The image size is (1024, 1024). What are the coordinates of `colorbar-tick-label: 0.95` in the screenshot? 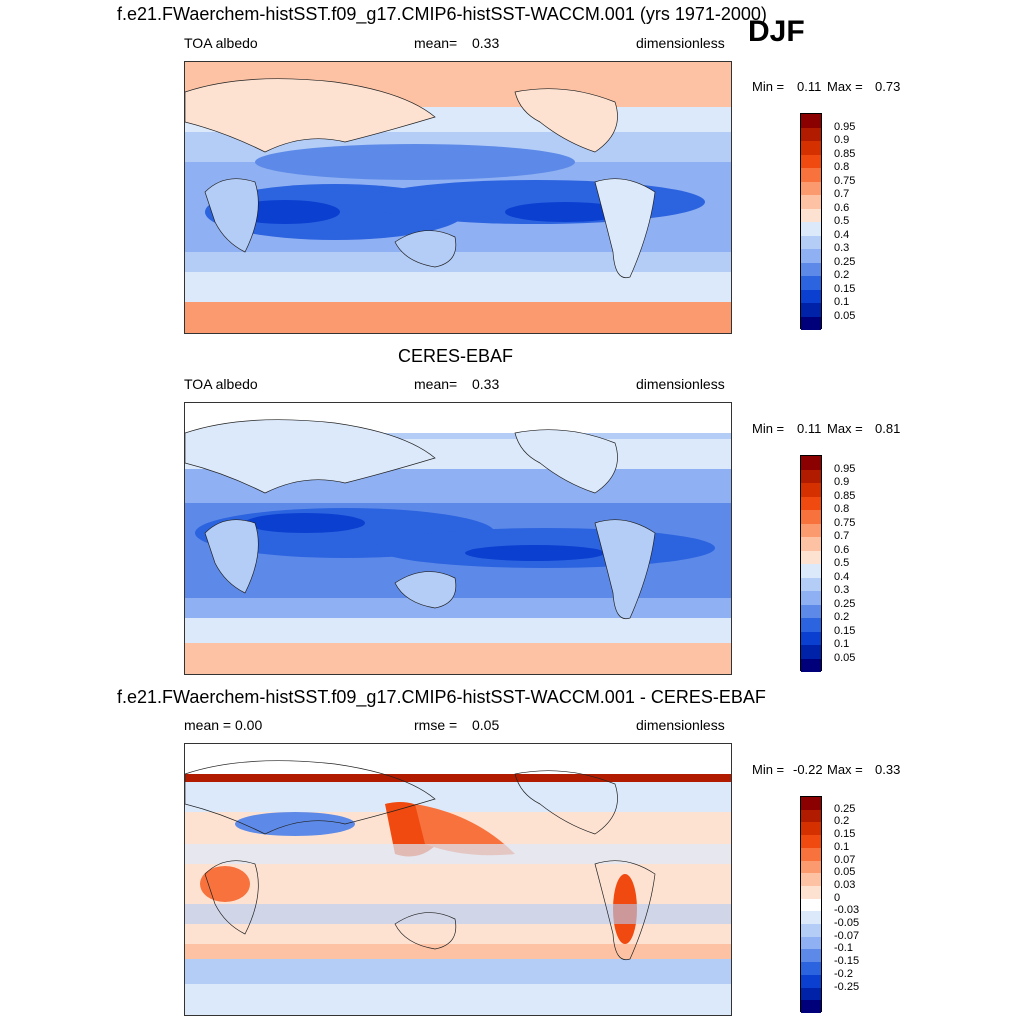 It's located at (845, 126).